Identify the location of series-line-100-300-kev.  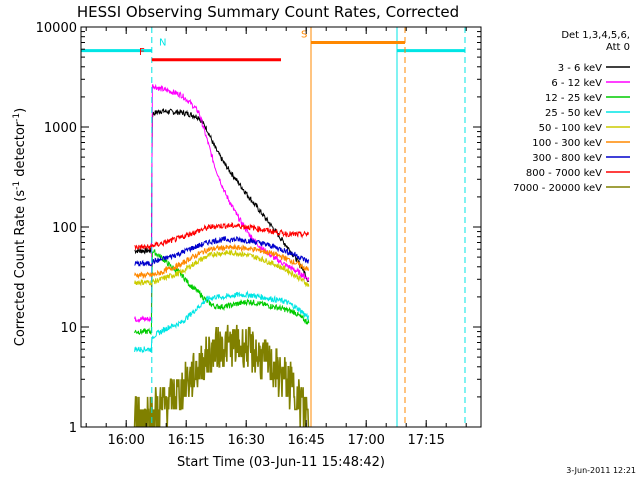
(222, 261).